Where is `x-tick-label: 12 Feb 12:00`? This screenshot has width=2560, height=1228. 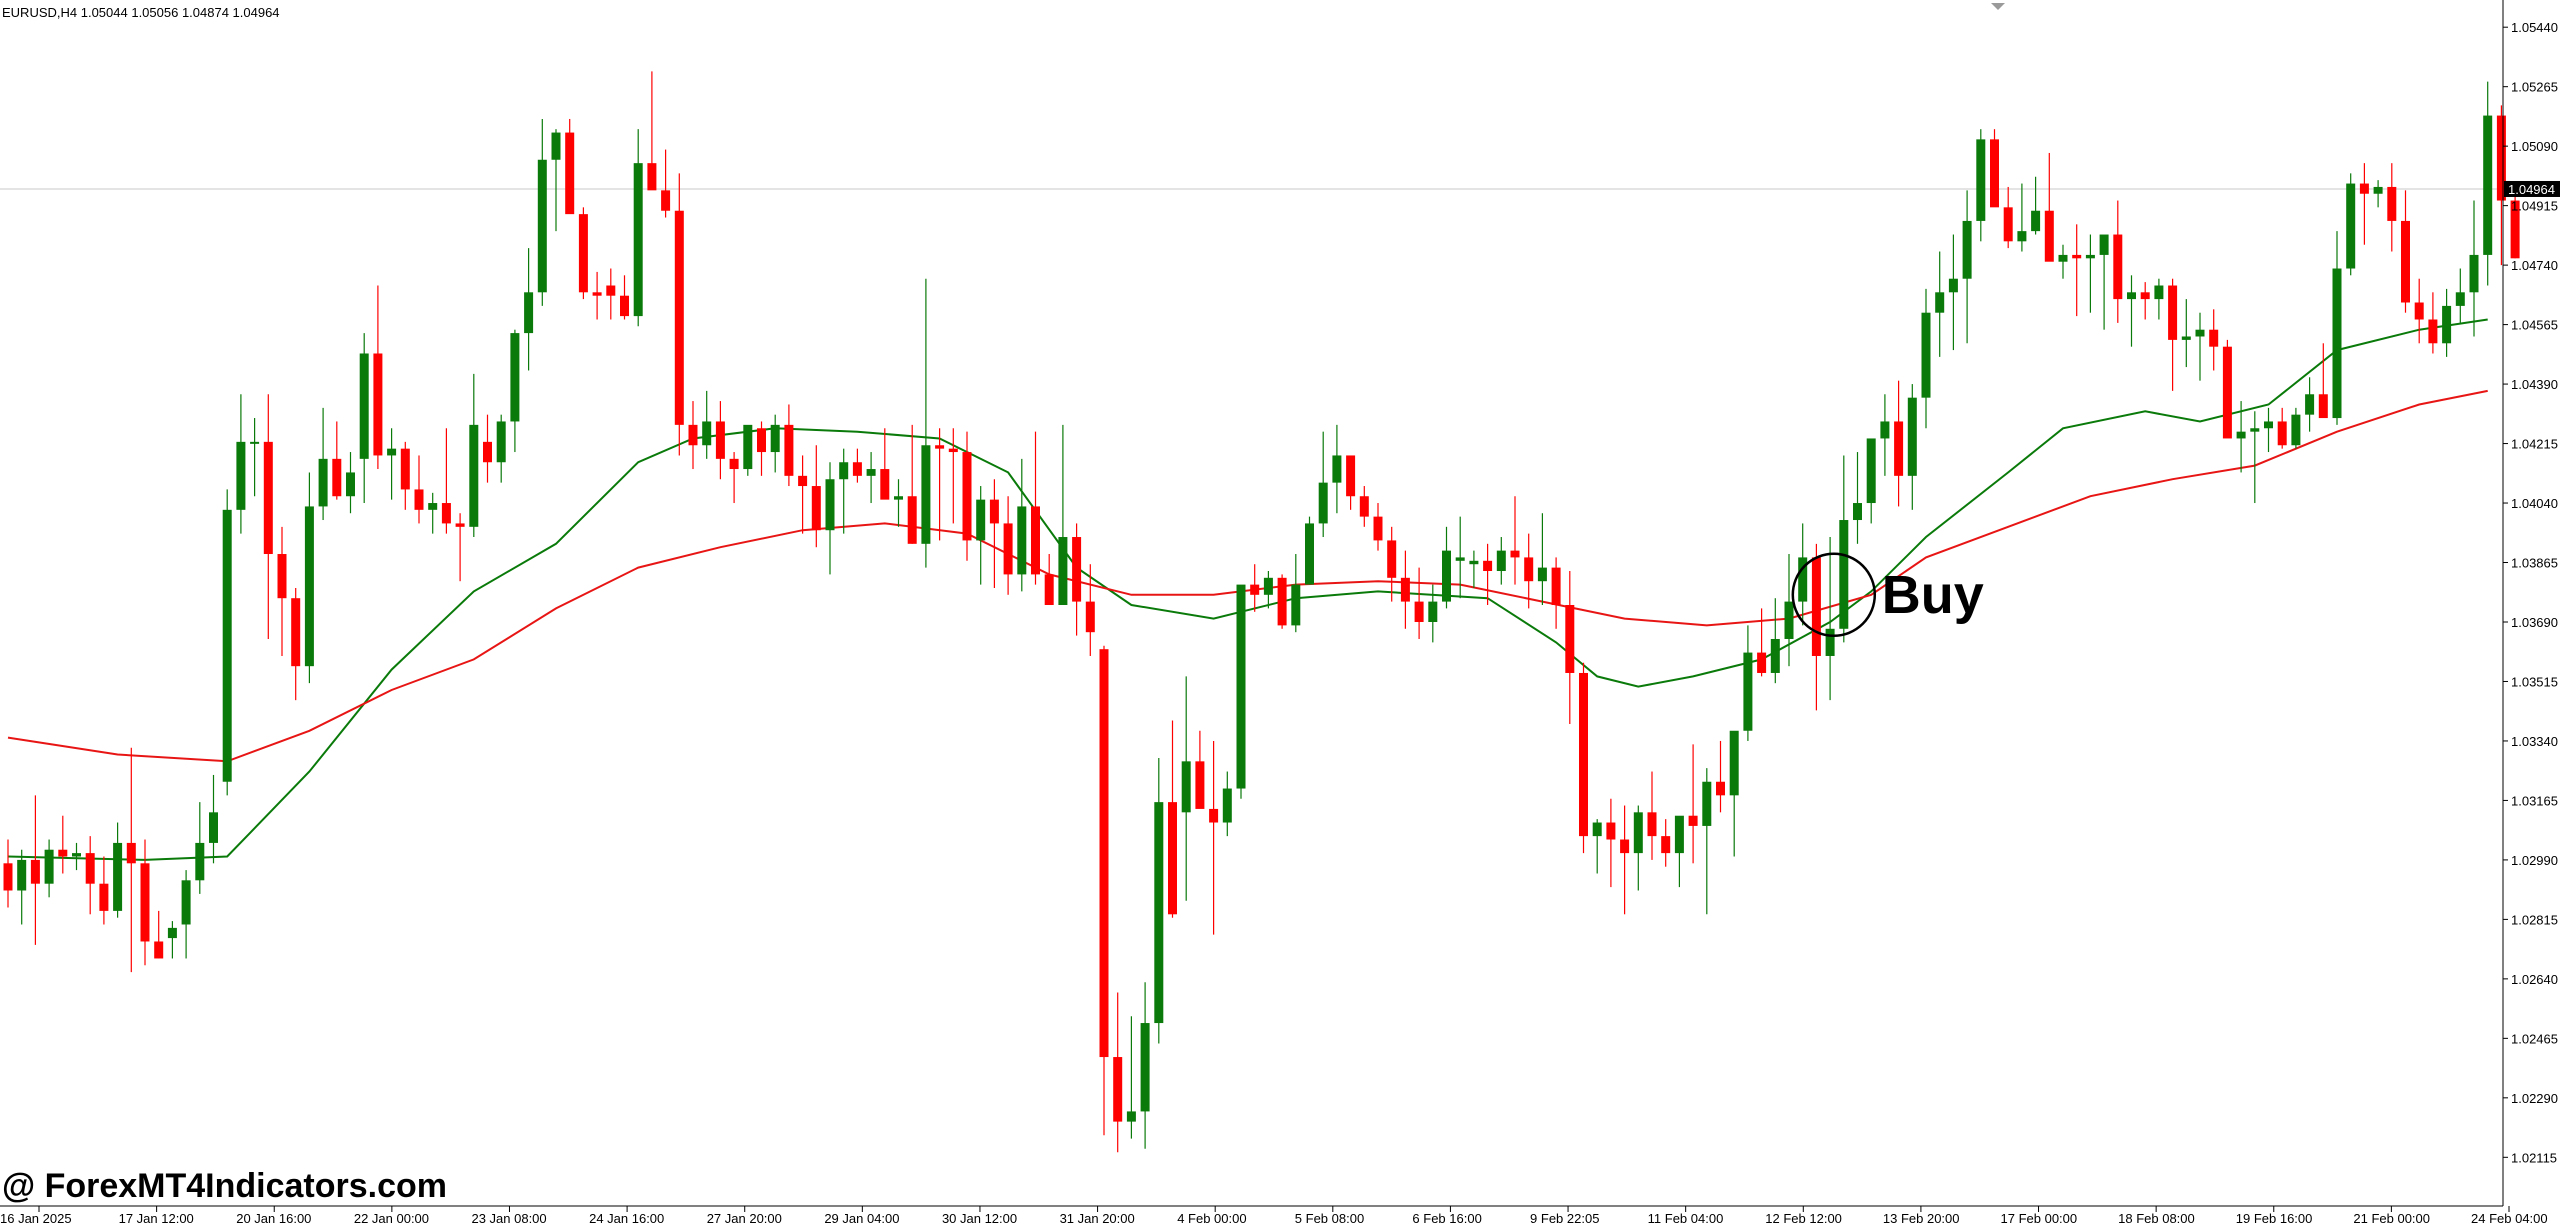 x-tick-label: 12 Feb 12:00 is located at coordinates (1803, 1218).